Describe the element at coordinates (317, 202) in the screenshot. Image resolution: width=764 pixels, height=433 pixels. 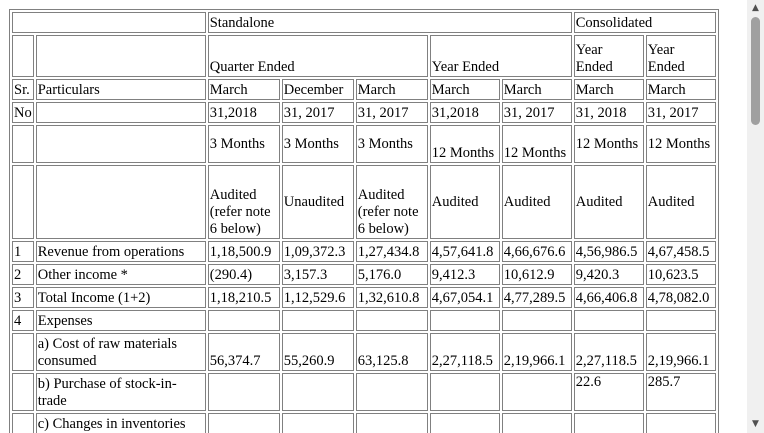
I see `audit-status: Unaudited` at that location.